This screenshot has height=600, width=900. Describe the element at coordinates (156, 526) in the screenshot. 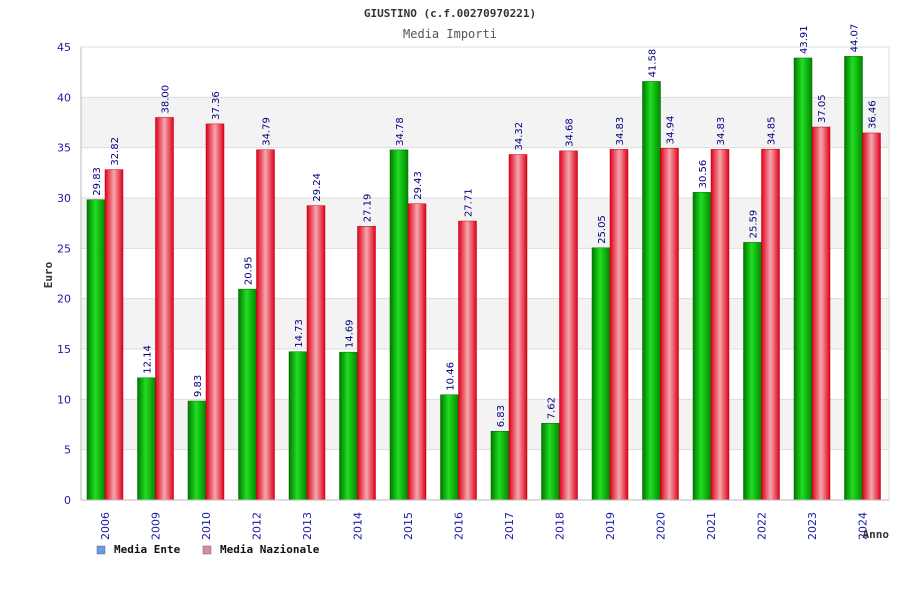

I see `x-tick-label: 2009` at that location.